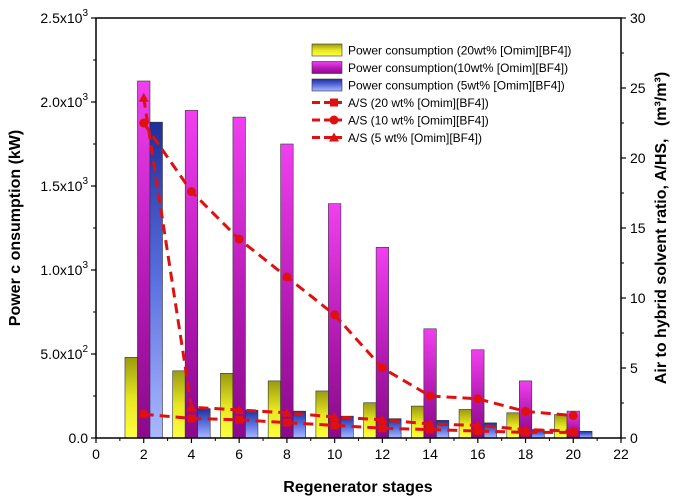 This screenshot has width=677, height=499. Describe the element at coordinates (418, 121) in the screenshot. I see `legend-label-line-2: A/S (10 wt% [Omim][BF4])` at that location.